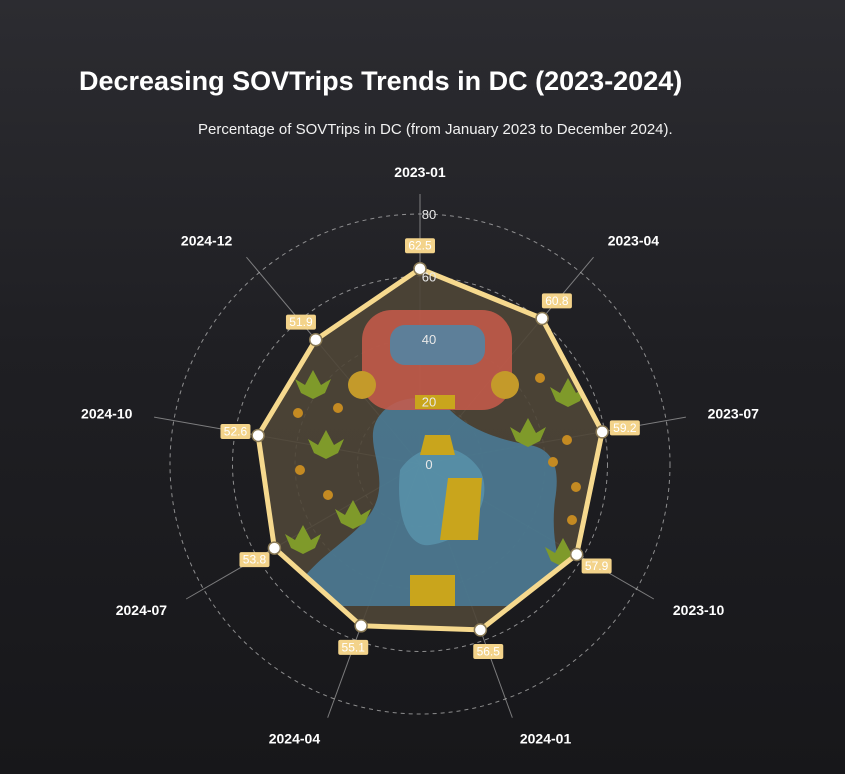  I want to click on value-label: 59.2, so click(624, 428).